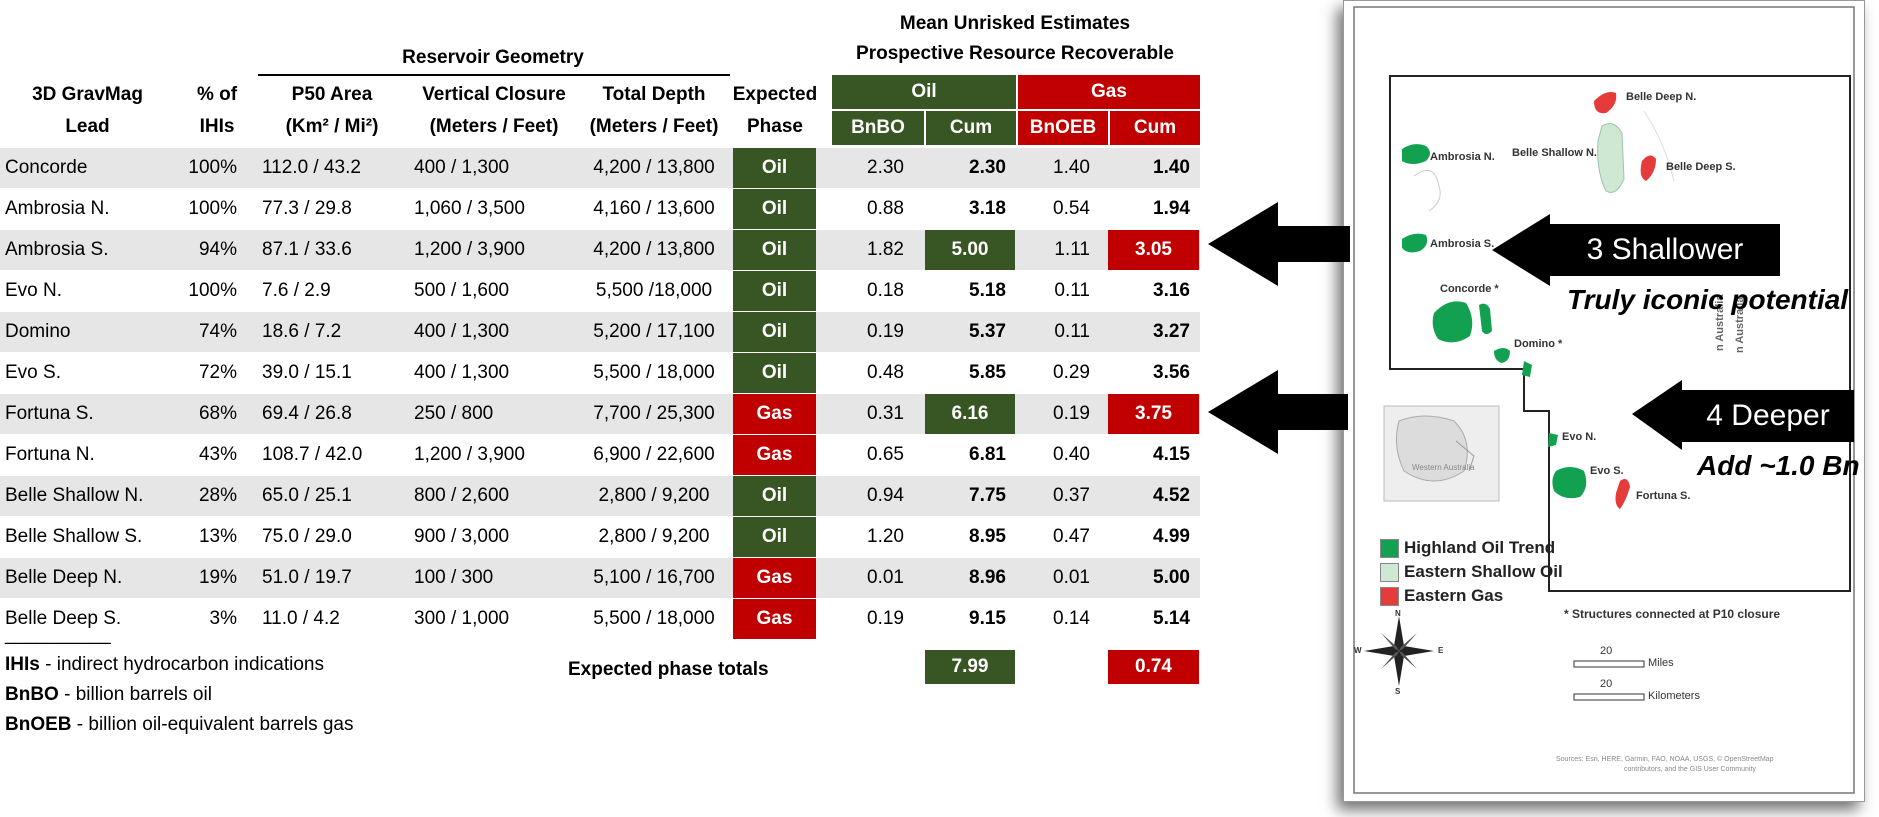 Image resolution: width=1879 pixels, height=817 pixels. I want to click on cell-cum-gas: 4.15, so click(1171, 454).